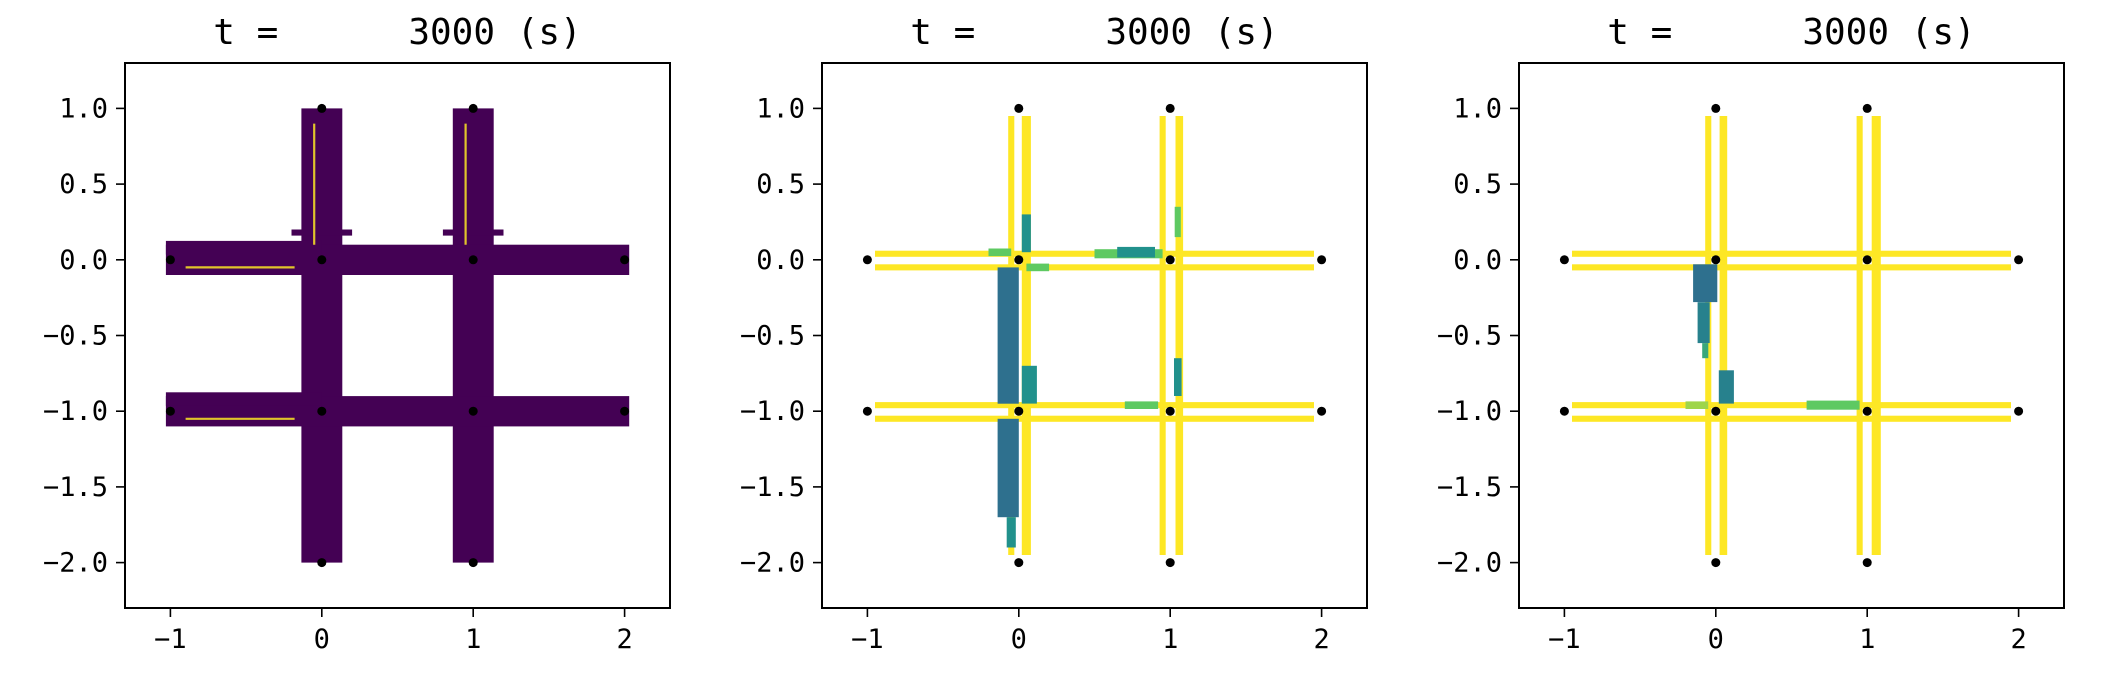 The width and height of the screenshot is (2121, 674). I want to click on panel-3-yticks: 1.0 0.5 0.0 −0.5 −1.0 −1.5 −2.0, so click(1478, 336).